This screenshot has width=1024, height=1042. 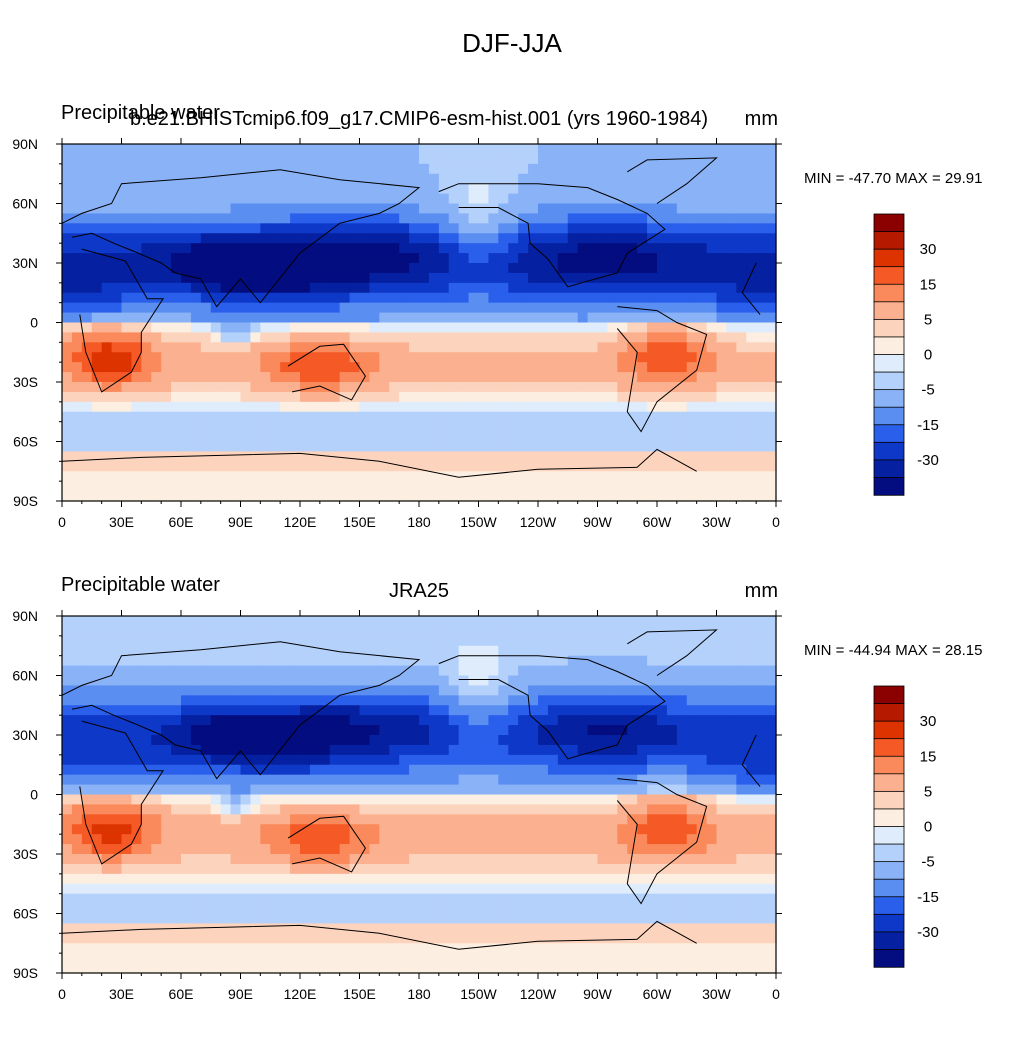 What do you see at coordinates (928, 249) in the screenshot?
I see `colorbar-label: 30` at bounding box center [928, 249].